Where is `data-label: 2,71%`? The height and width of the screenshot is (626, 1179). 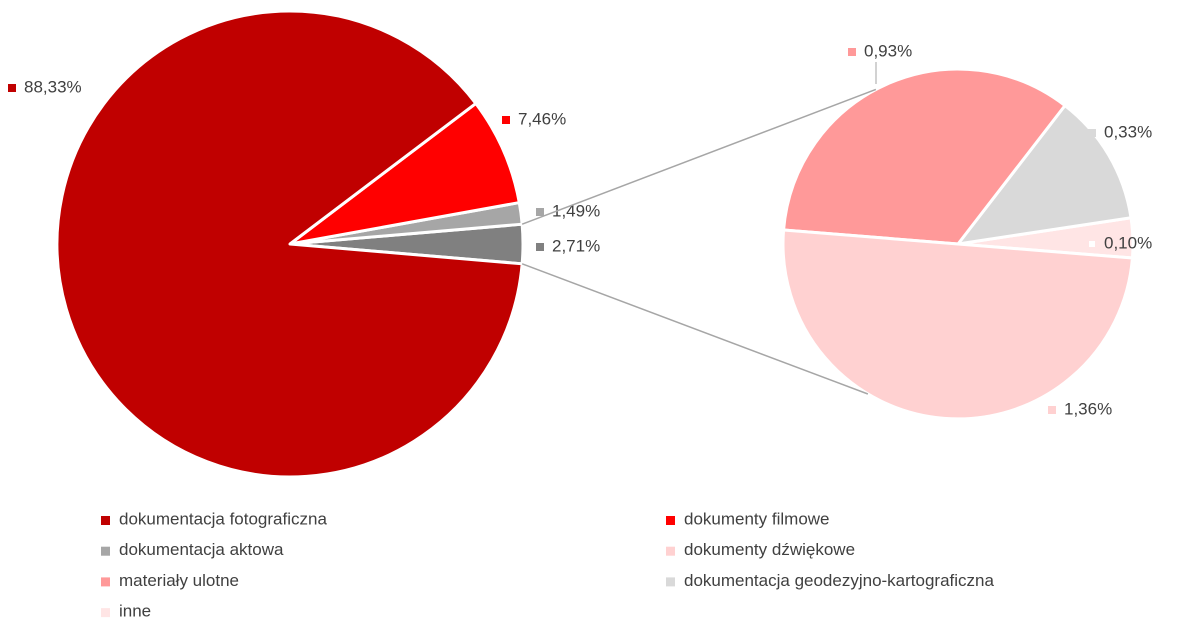
data-label: 2,71% is located at coordinates (576, 245).